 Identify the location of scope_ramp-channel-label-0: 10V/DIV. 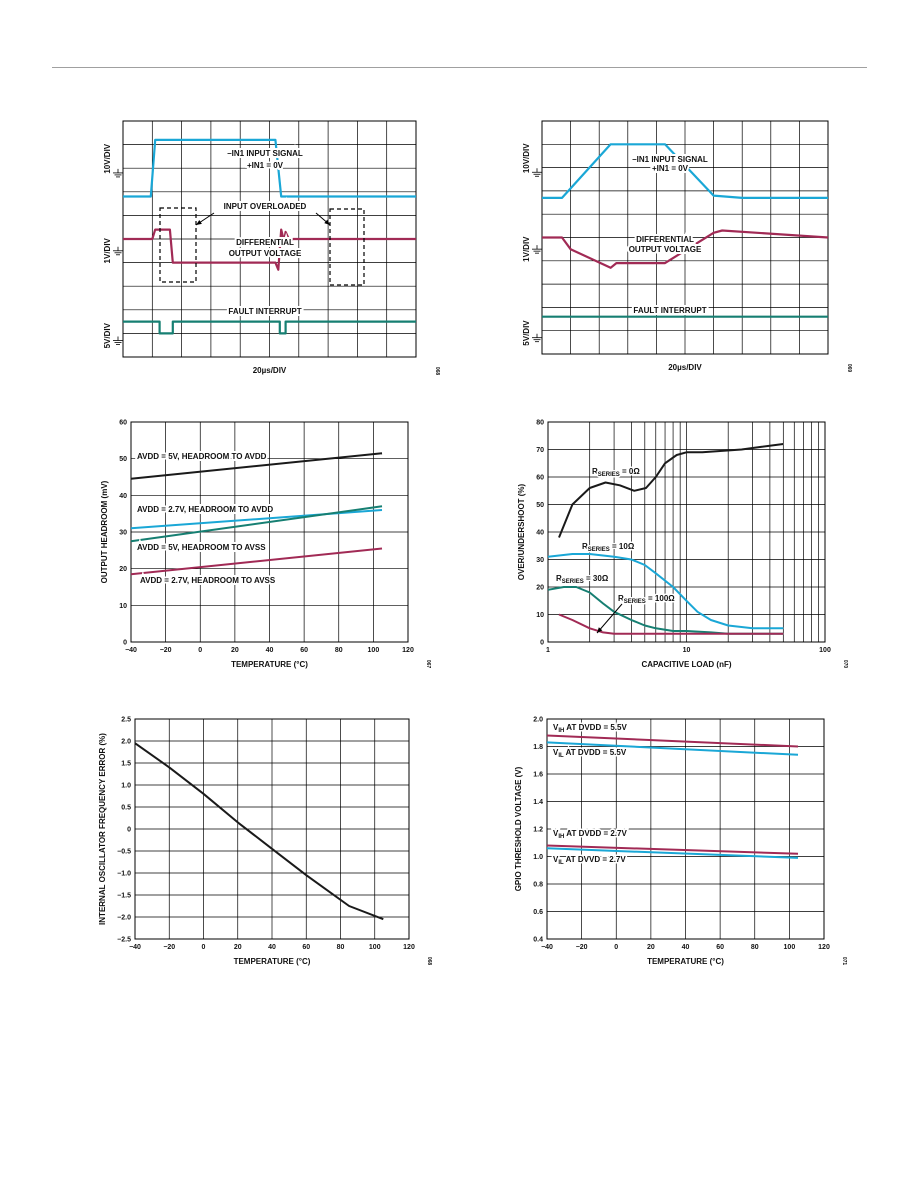
(526, 158).